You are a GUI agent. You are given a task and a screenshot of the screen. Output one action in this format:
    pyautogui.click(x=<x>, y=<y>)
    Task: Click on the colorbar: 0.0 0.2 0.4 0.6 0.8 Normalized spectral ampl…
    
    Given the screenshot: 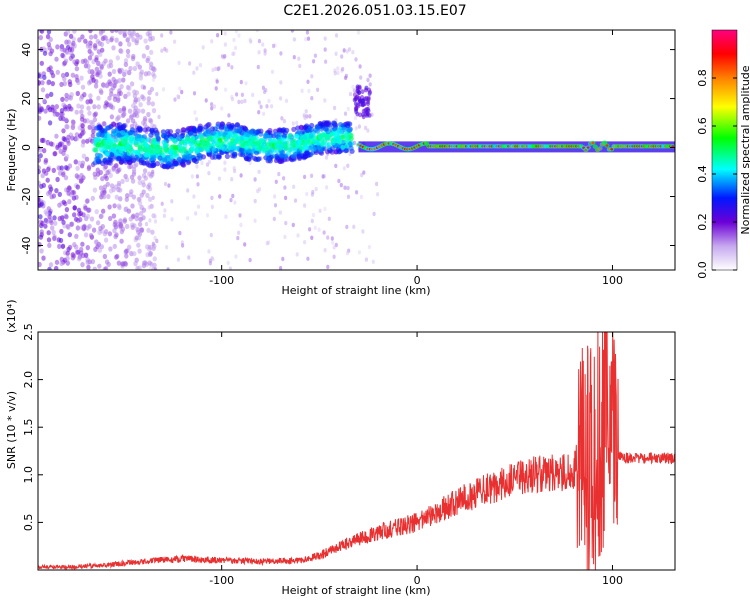 What is the action you would take?
    pyautogui.click(x=723, y=154)
    